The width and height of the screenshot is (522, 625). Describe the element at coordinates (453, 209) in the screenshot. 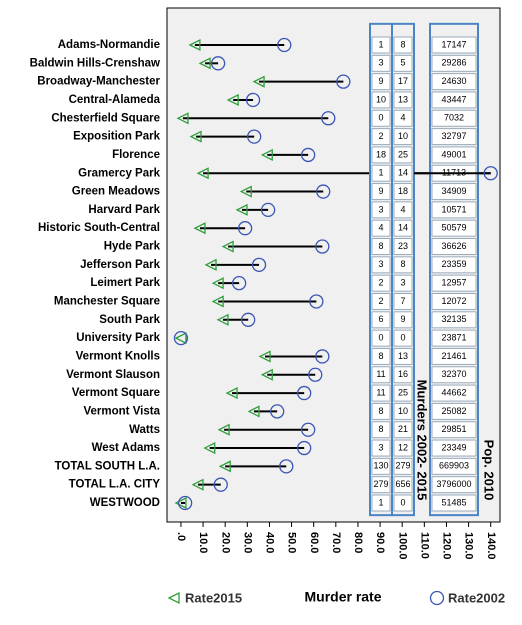

I see `table-value: 10571` at that location.